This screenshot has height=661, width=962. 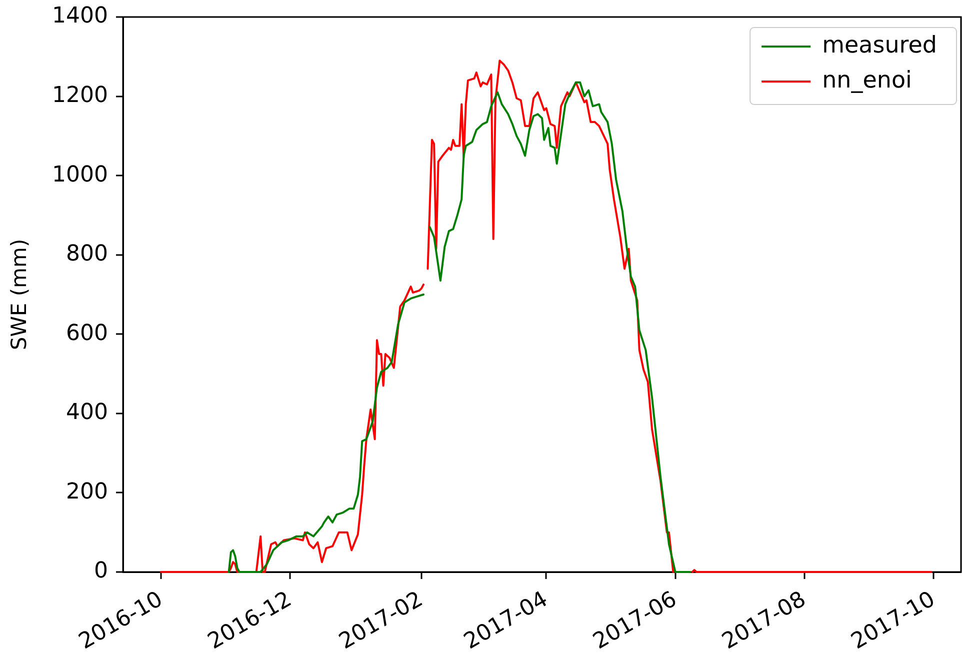 I want to click on legend-label: measured, so click(x=880, y=45).